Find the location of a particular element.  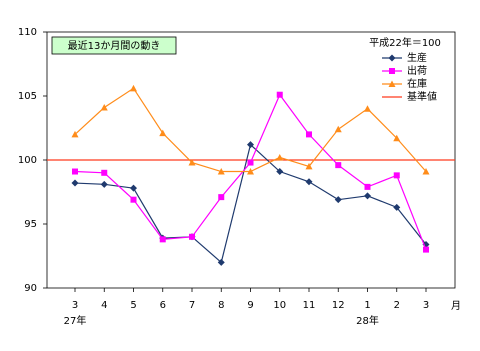

y-tick-label: 90 is located at coordinates (30, 288).